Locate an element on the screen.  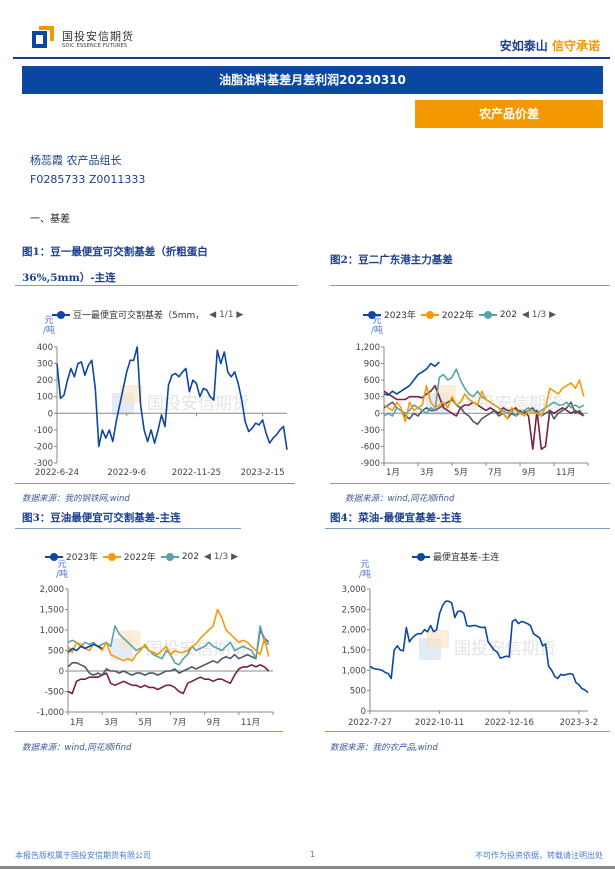
fig3-legend: 2023年 2022年 202 ◀ 1/3 ▶ is located at coordinates (141, 556).